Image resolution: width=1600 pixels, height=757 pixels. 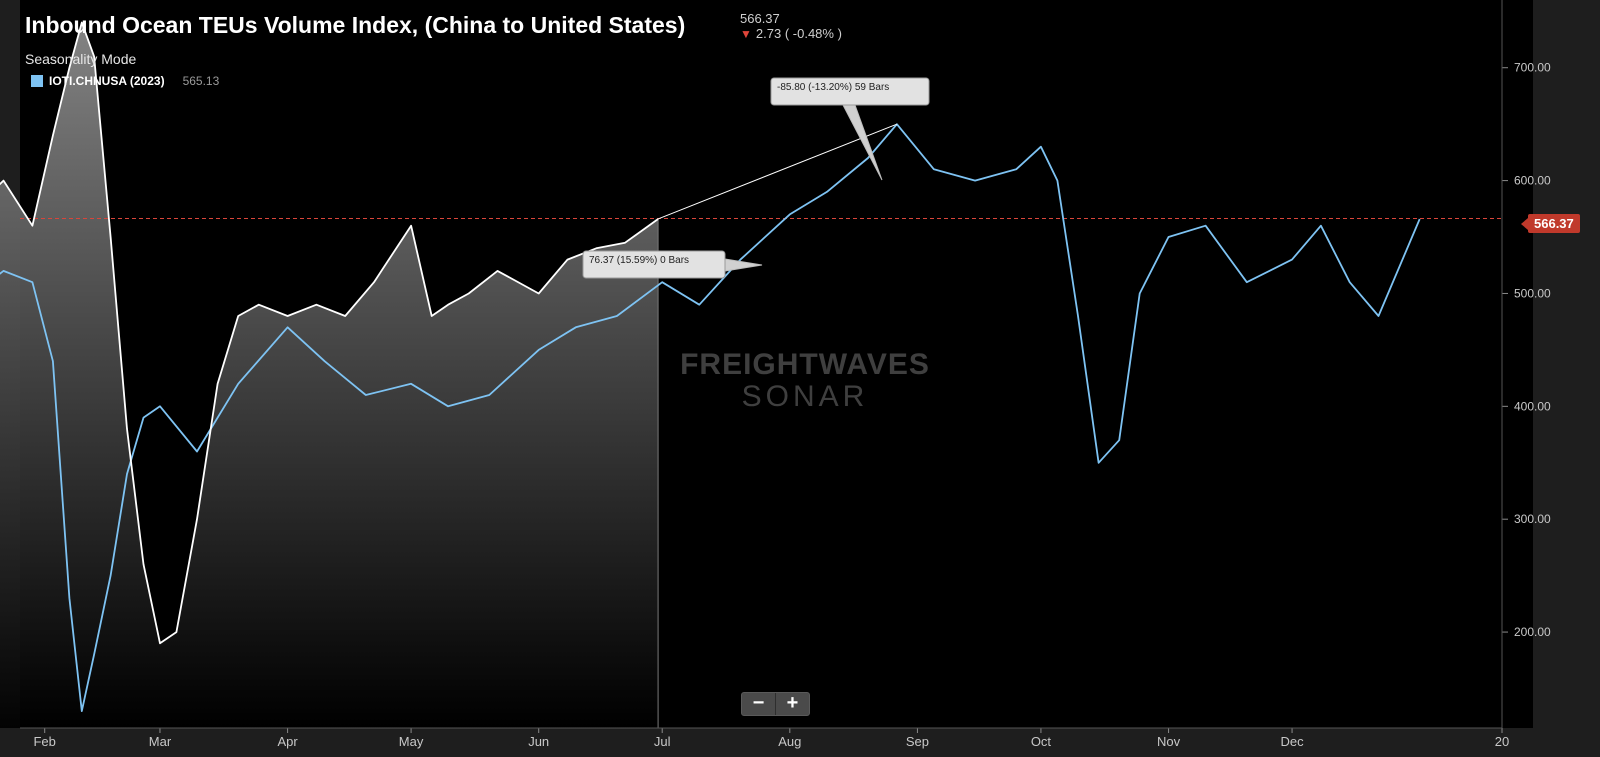 I want to click on x-tick-label: 20, so click(x=1502, y=741).